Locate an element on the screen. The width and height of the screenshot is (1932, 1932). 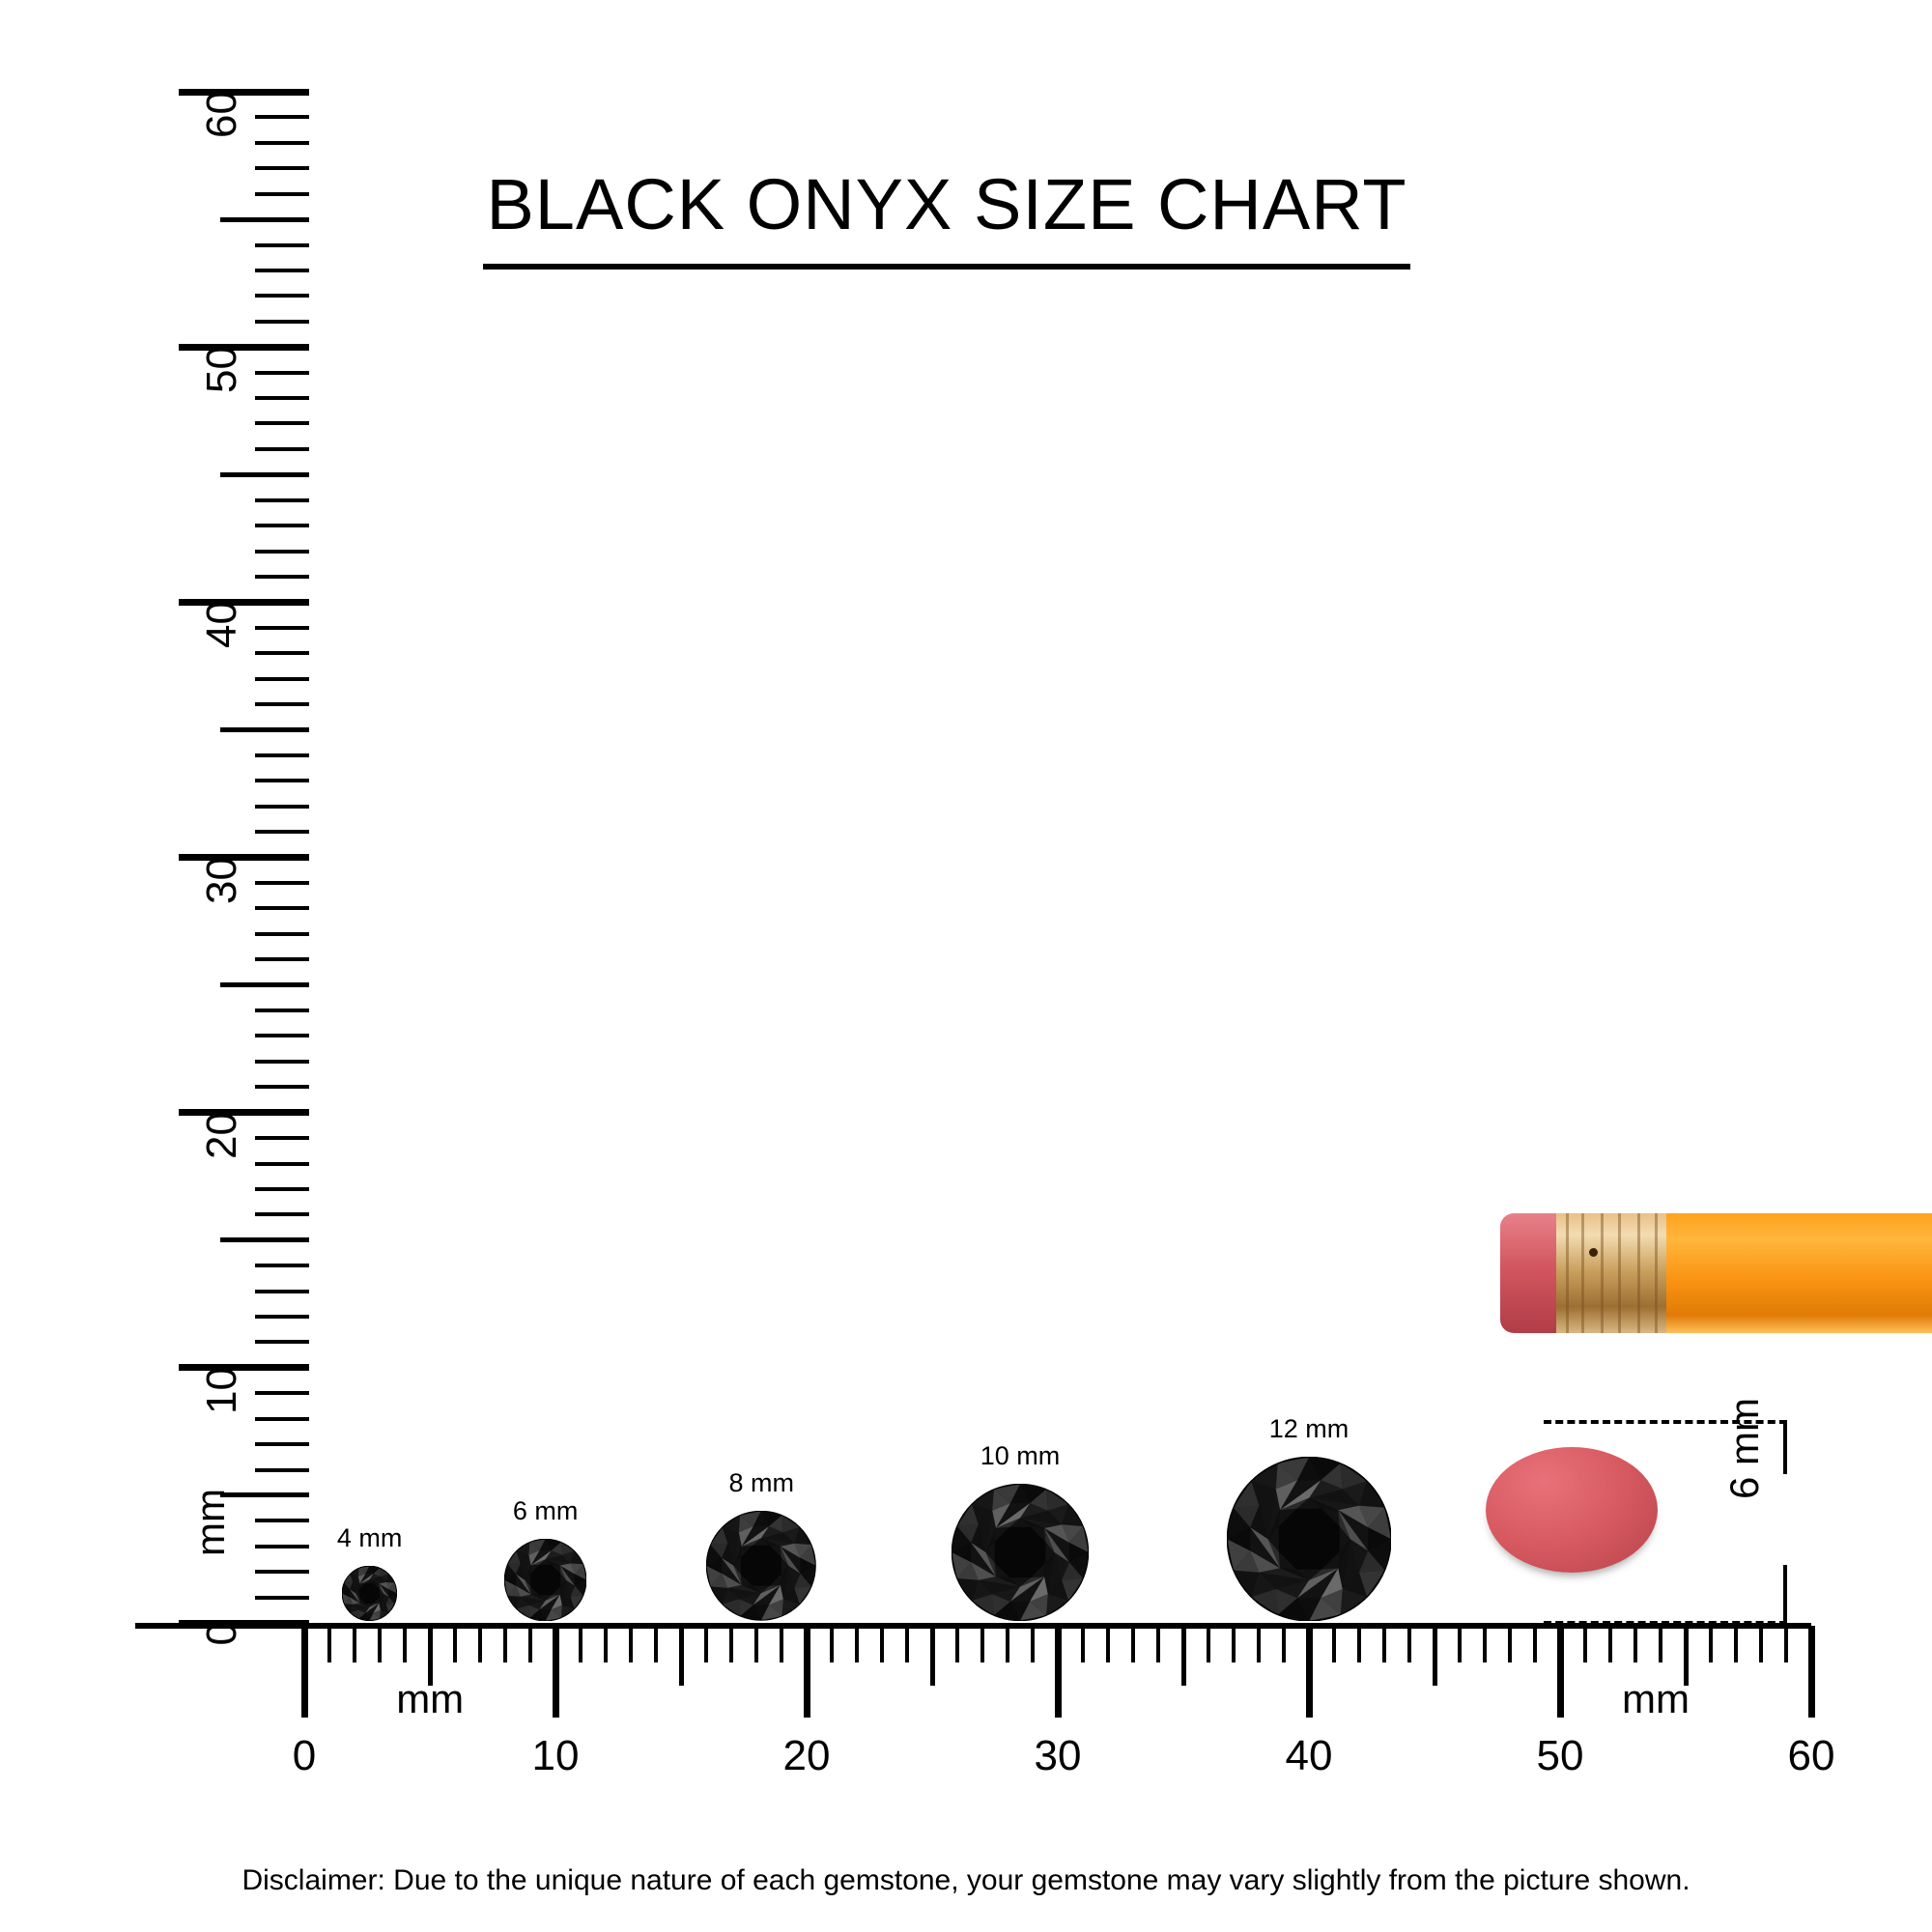
vertical-ruler-label: 10 is located at coordinates (221, 1390).